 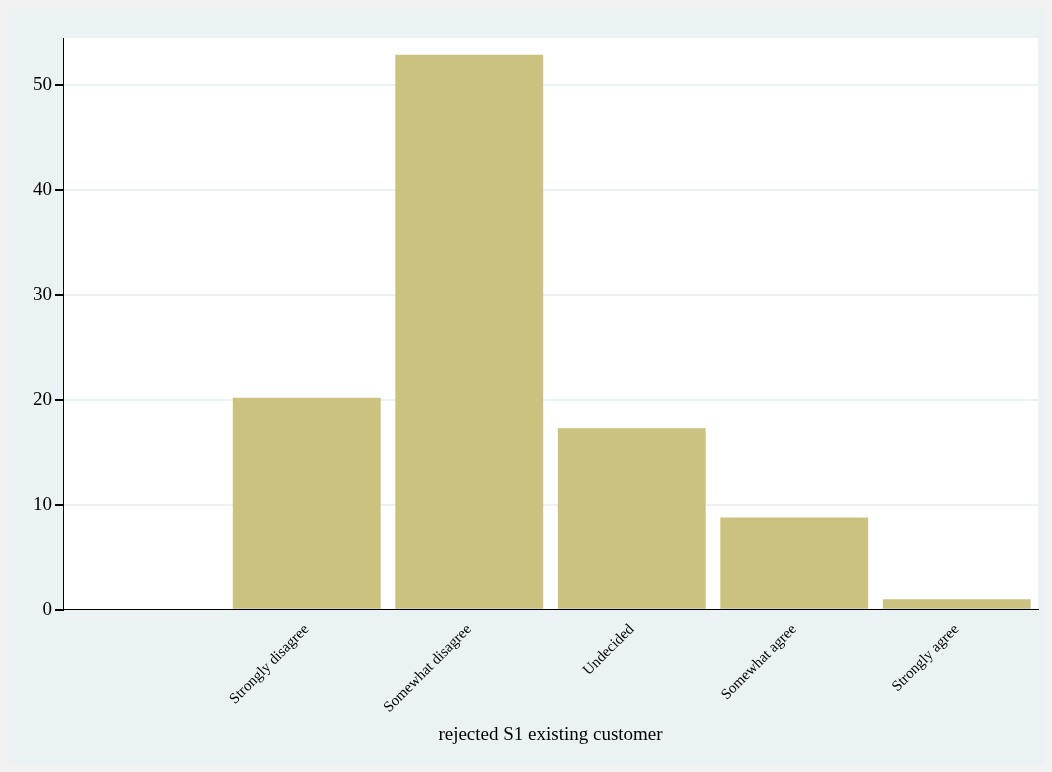 I want to click on y-tick-label: 20, so click(x=42, y=398).